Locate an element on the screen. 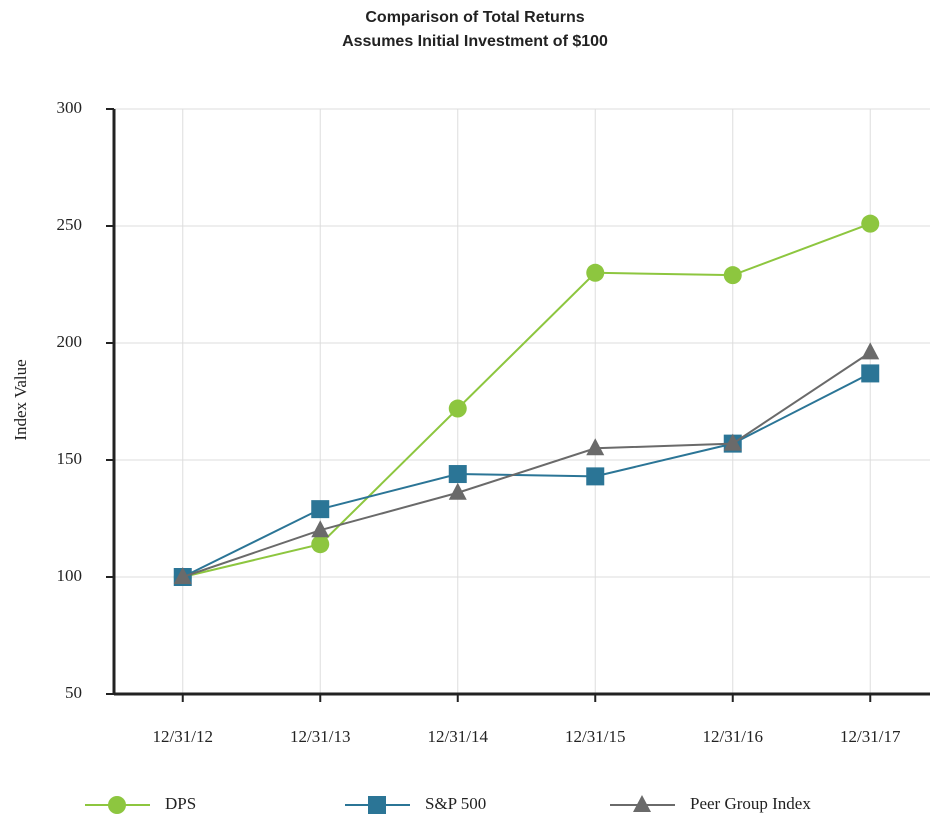  y-tick-label: 250 is located at coordinates (70, 224).